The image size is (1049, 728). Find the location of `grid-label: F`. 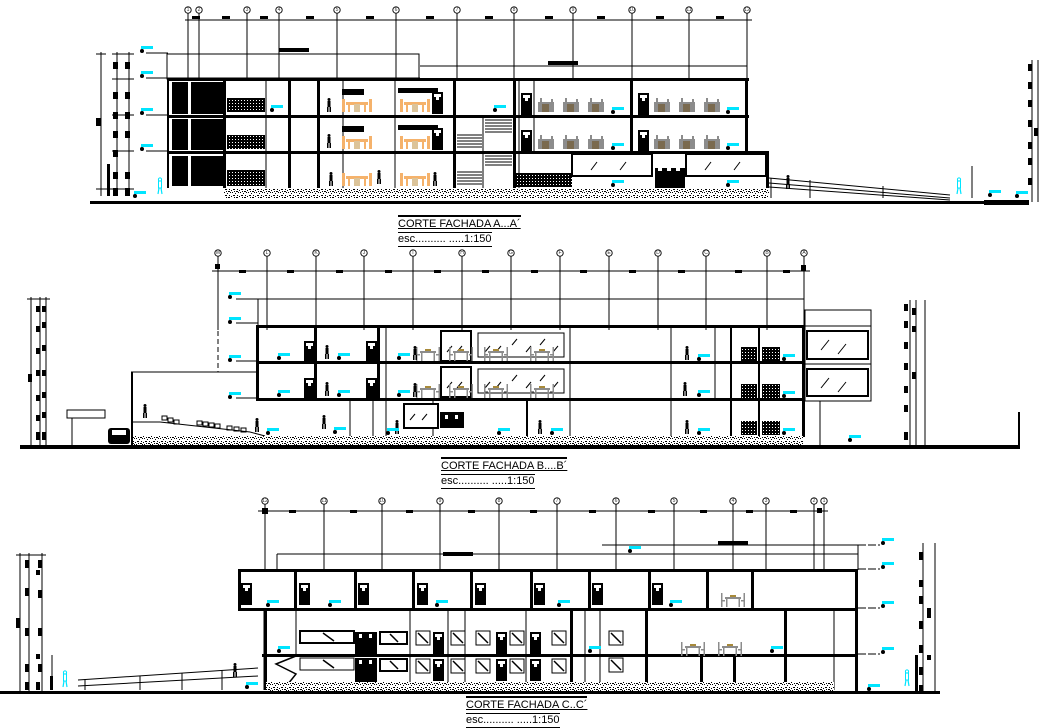

grid-label: F is located at coordinates (559, 253).